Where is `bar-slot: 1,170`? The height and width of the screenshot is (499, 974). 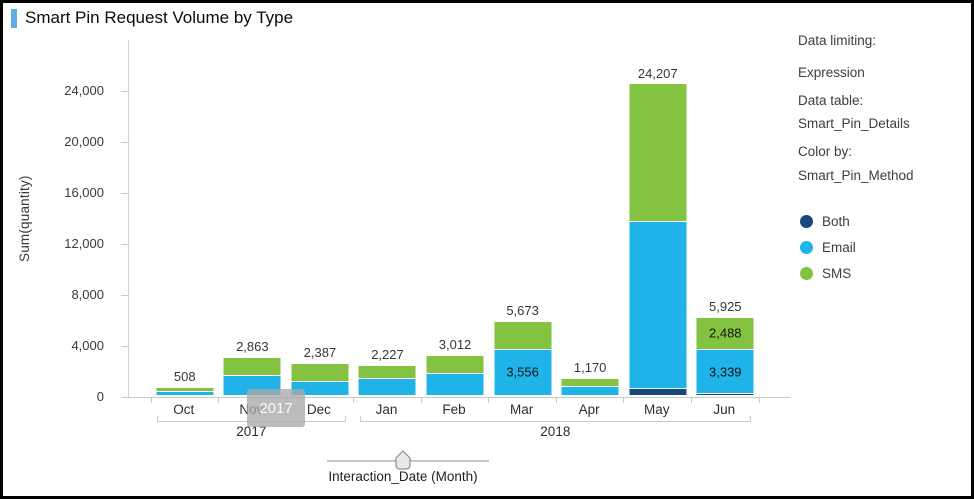
bar-slot: 1,170 is located at coordinates (590, 218).